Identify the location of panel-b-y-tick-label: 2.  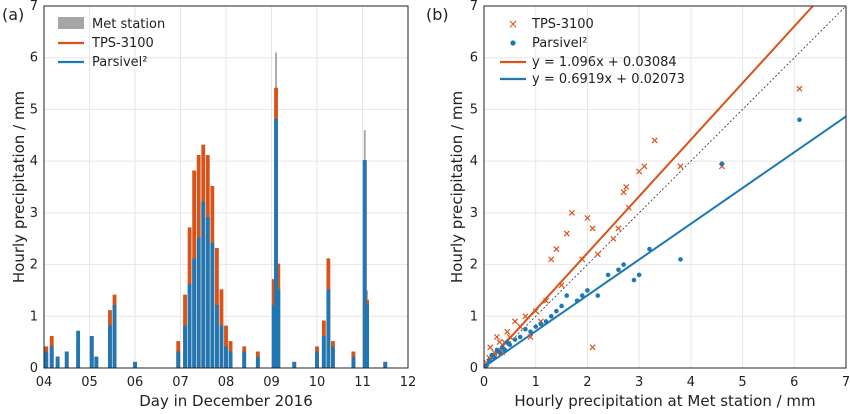
(474, 265).